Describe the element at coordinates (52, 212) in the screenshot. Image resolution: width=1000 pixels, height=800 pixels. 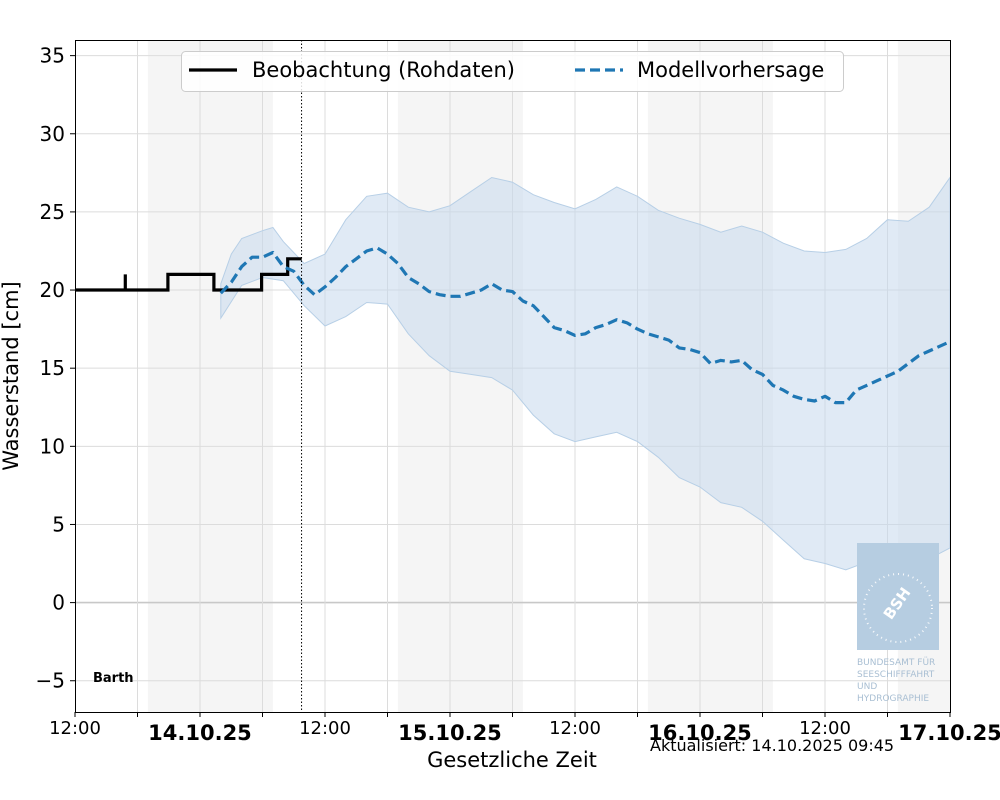
I see `y-tick-label: 25` at that location.